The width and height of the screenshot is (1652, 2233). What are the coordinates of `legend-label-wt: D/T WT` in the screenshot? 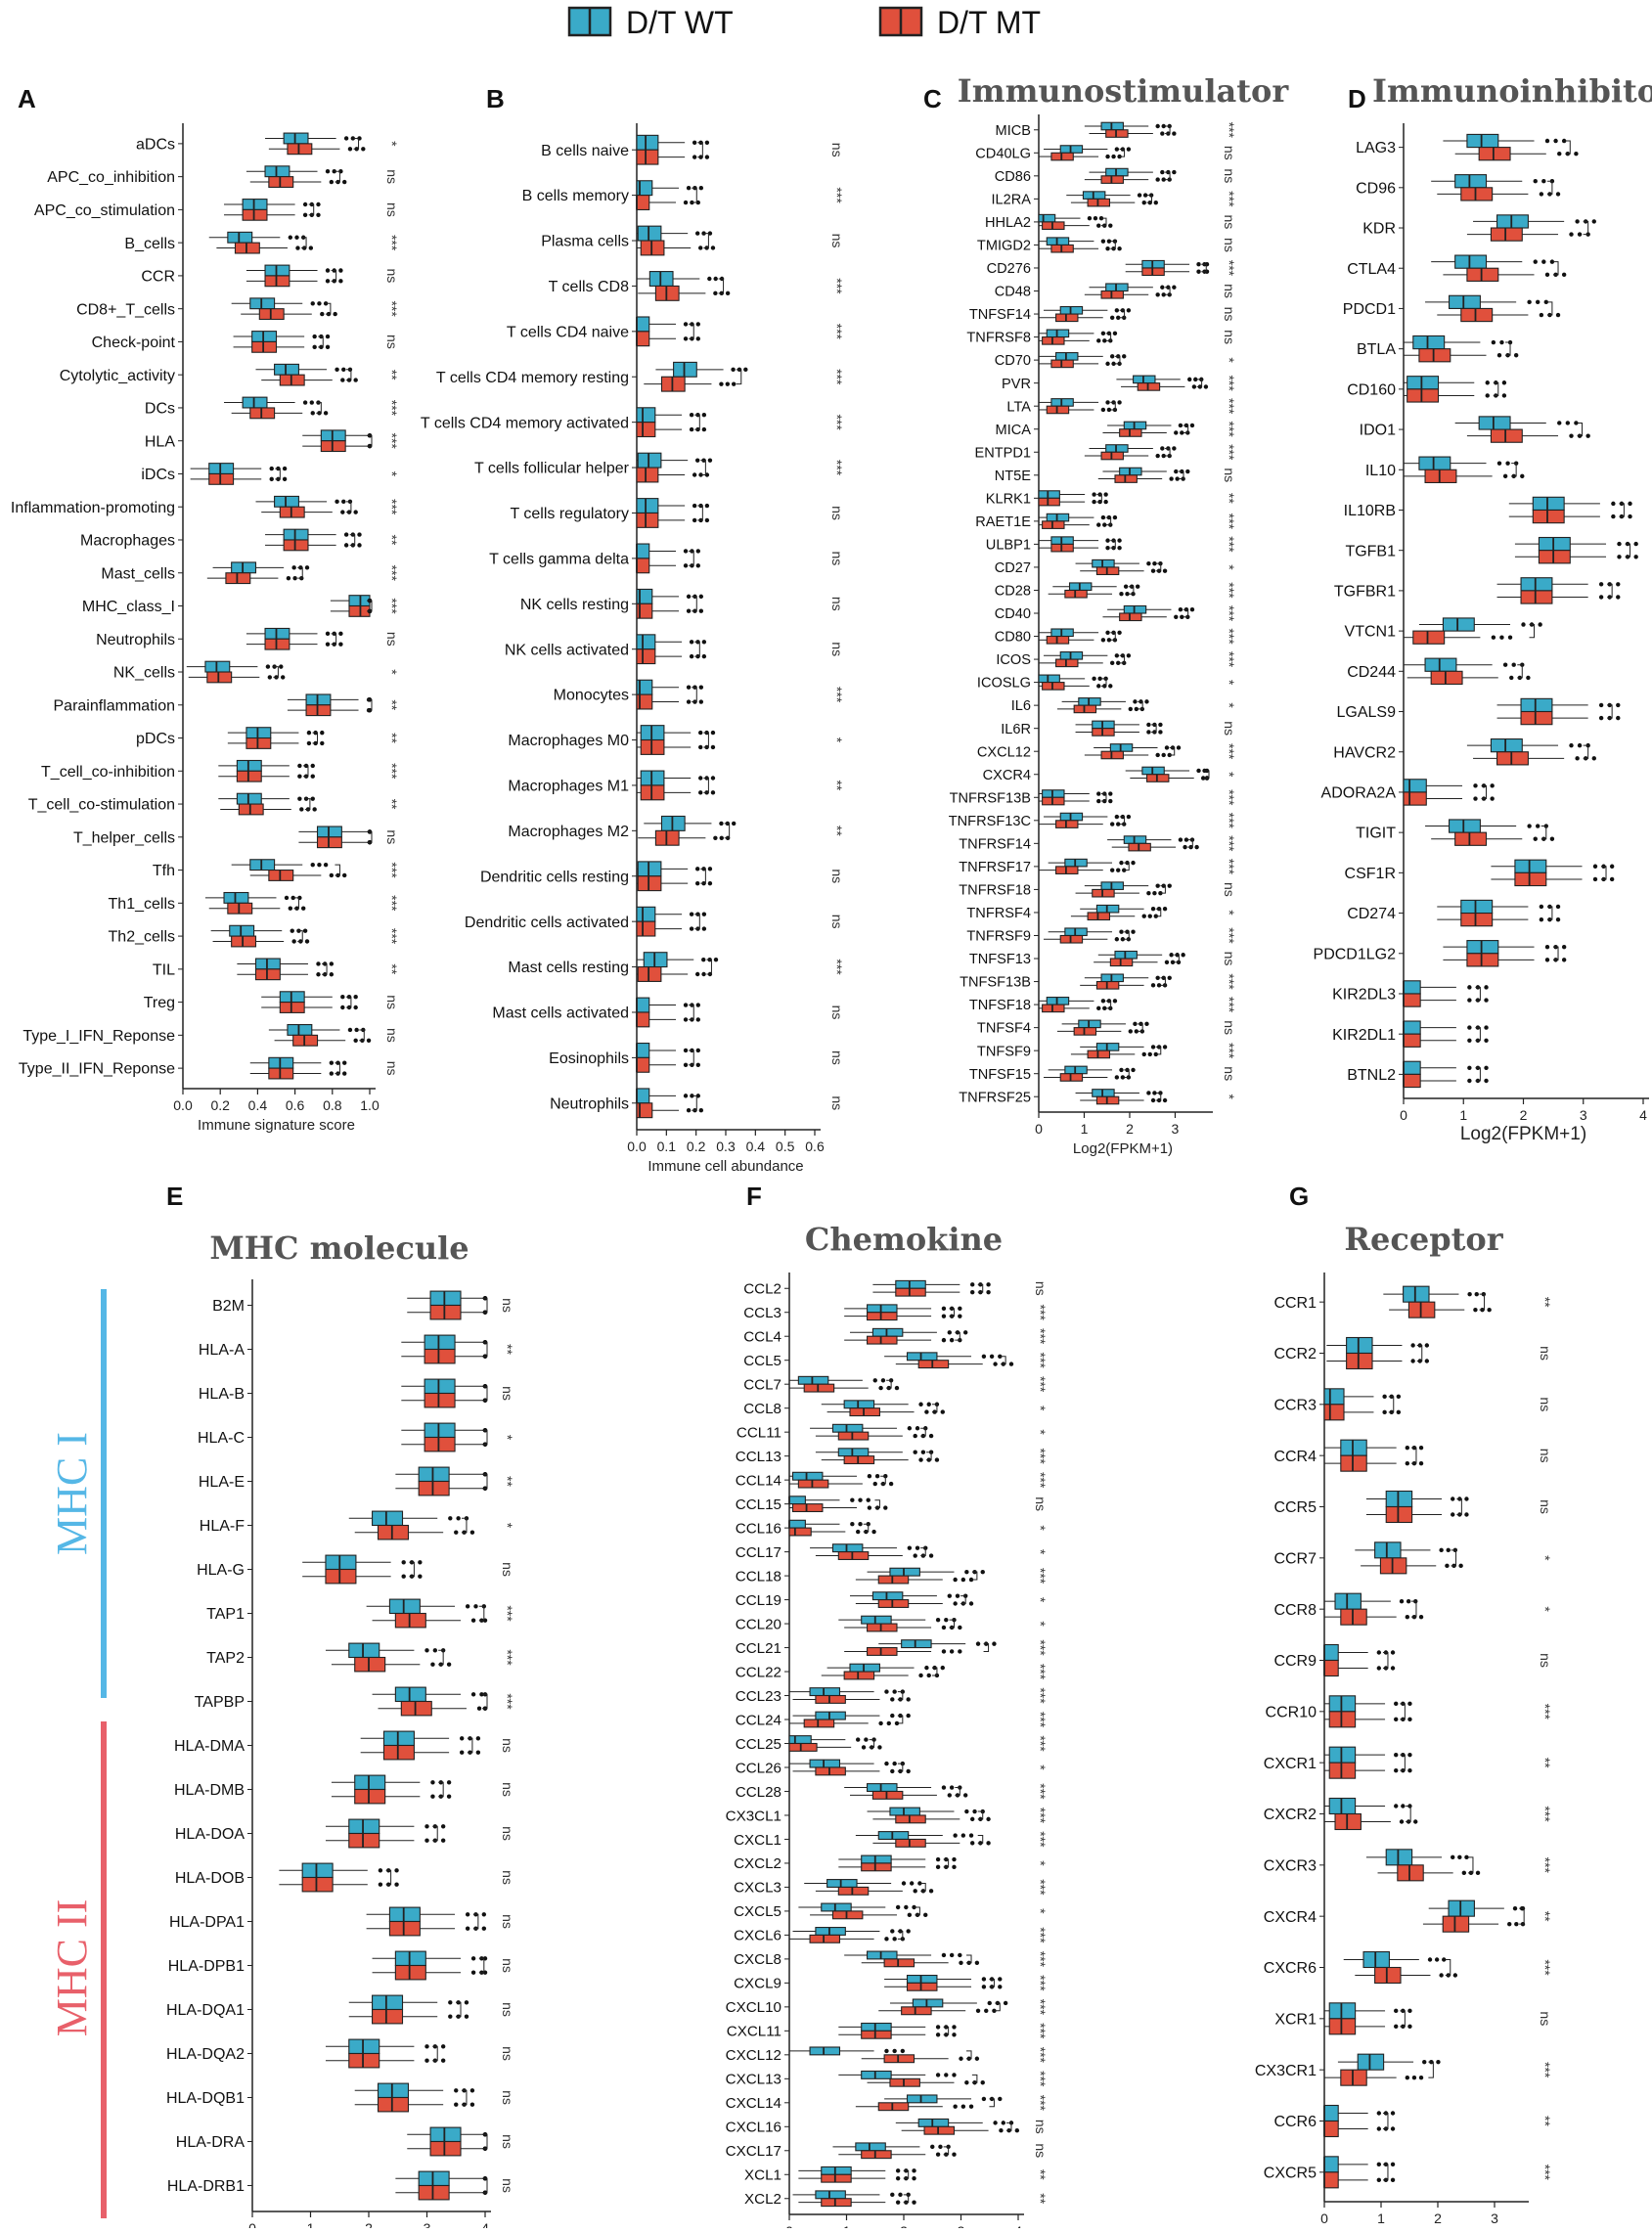 It's located at (680, 22).